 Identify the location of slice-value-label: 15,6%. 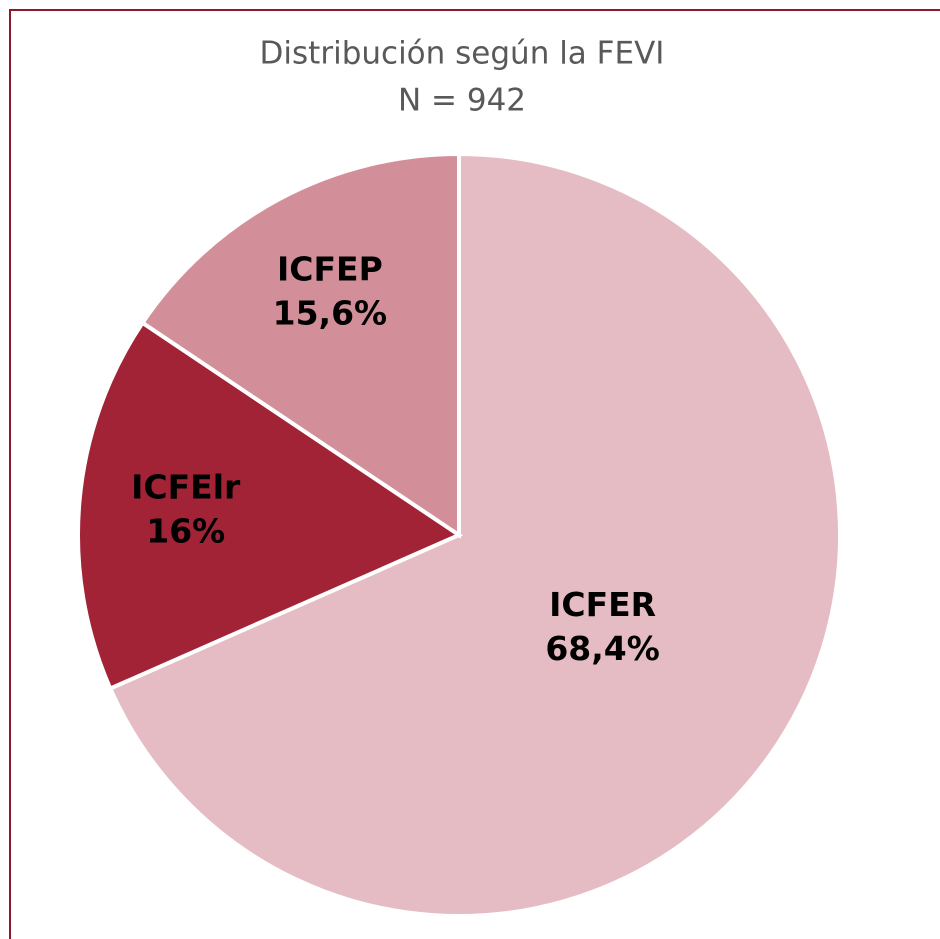
(330, 312).